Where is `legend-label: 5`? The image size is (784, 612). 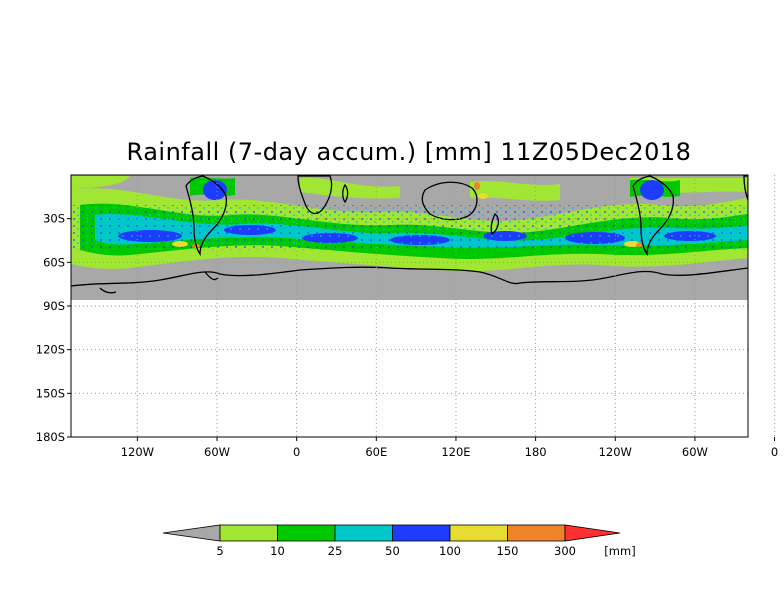
legend-label: 5 is located at coordinates (219, 551).